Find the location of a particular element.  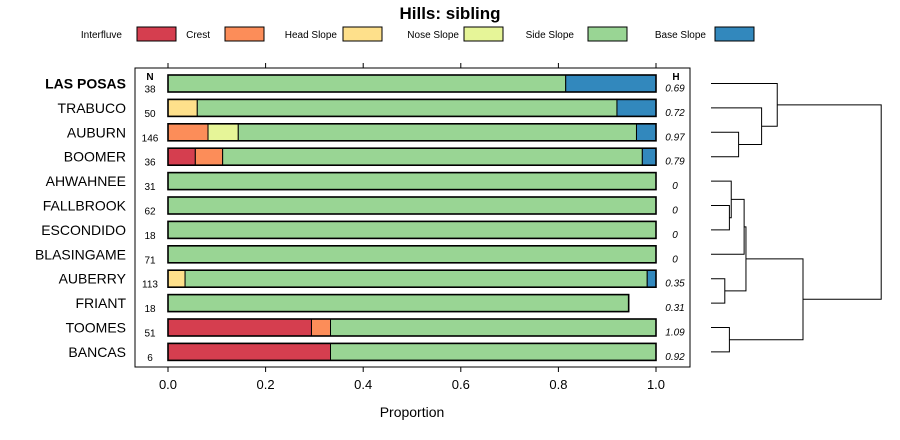

row-label-trabuco: TRABUCO is located at coordinates (92, 108).